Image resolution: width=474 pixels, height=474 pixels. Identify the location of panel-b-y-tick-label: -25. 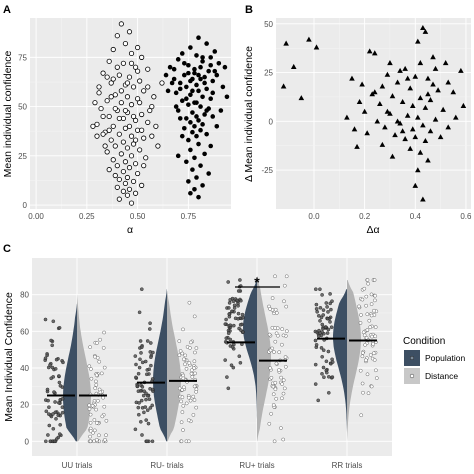
(267, 170).